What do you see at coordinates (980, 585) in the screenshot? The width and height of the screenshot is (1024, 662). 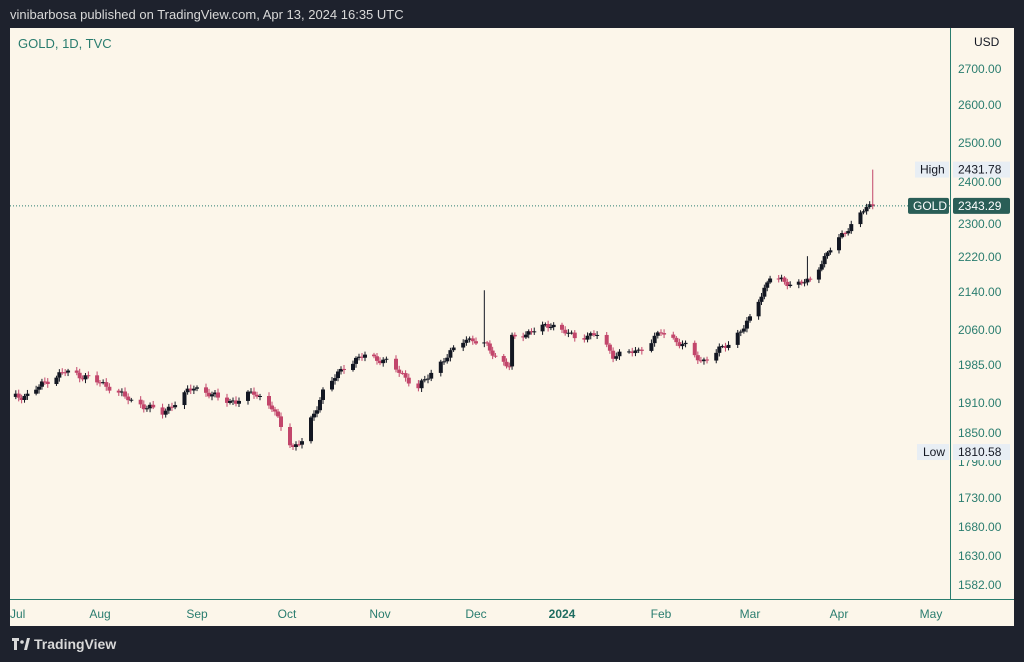 I see `y-tick-label: 1582.00` at bounding box center [980, 585].